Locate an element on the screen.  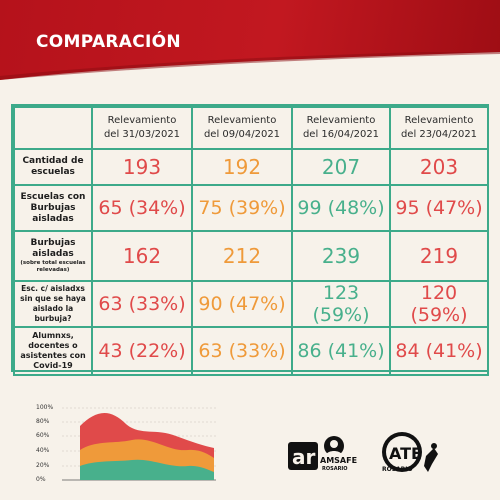
amsafe-emblem-icon: ar is located at coordinates (316, 453).